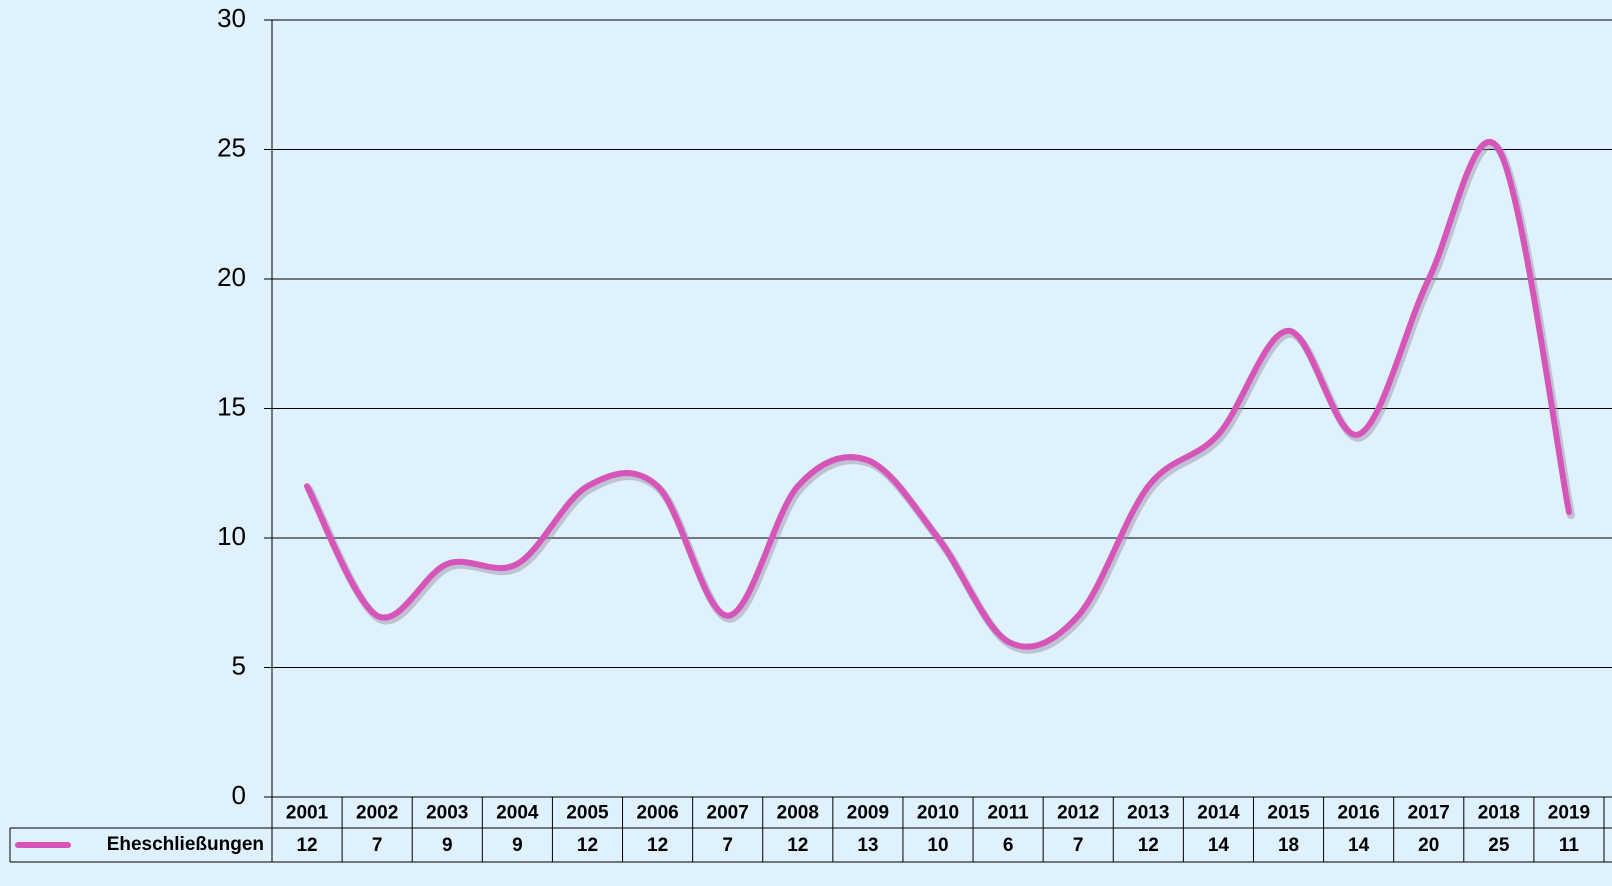 The image size is (1612, 886). Describe the element at coordinates (1569, 813) in the screenshot. I see `x-tick-label: 2019` at that location.